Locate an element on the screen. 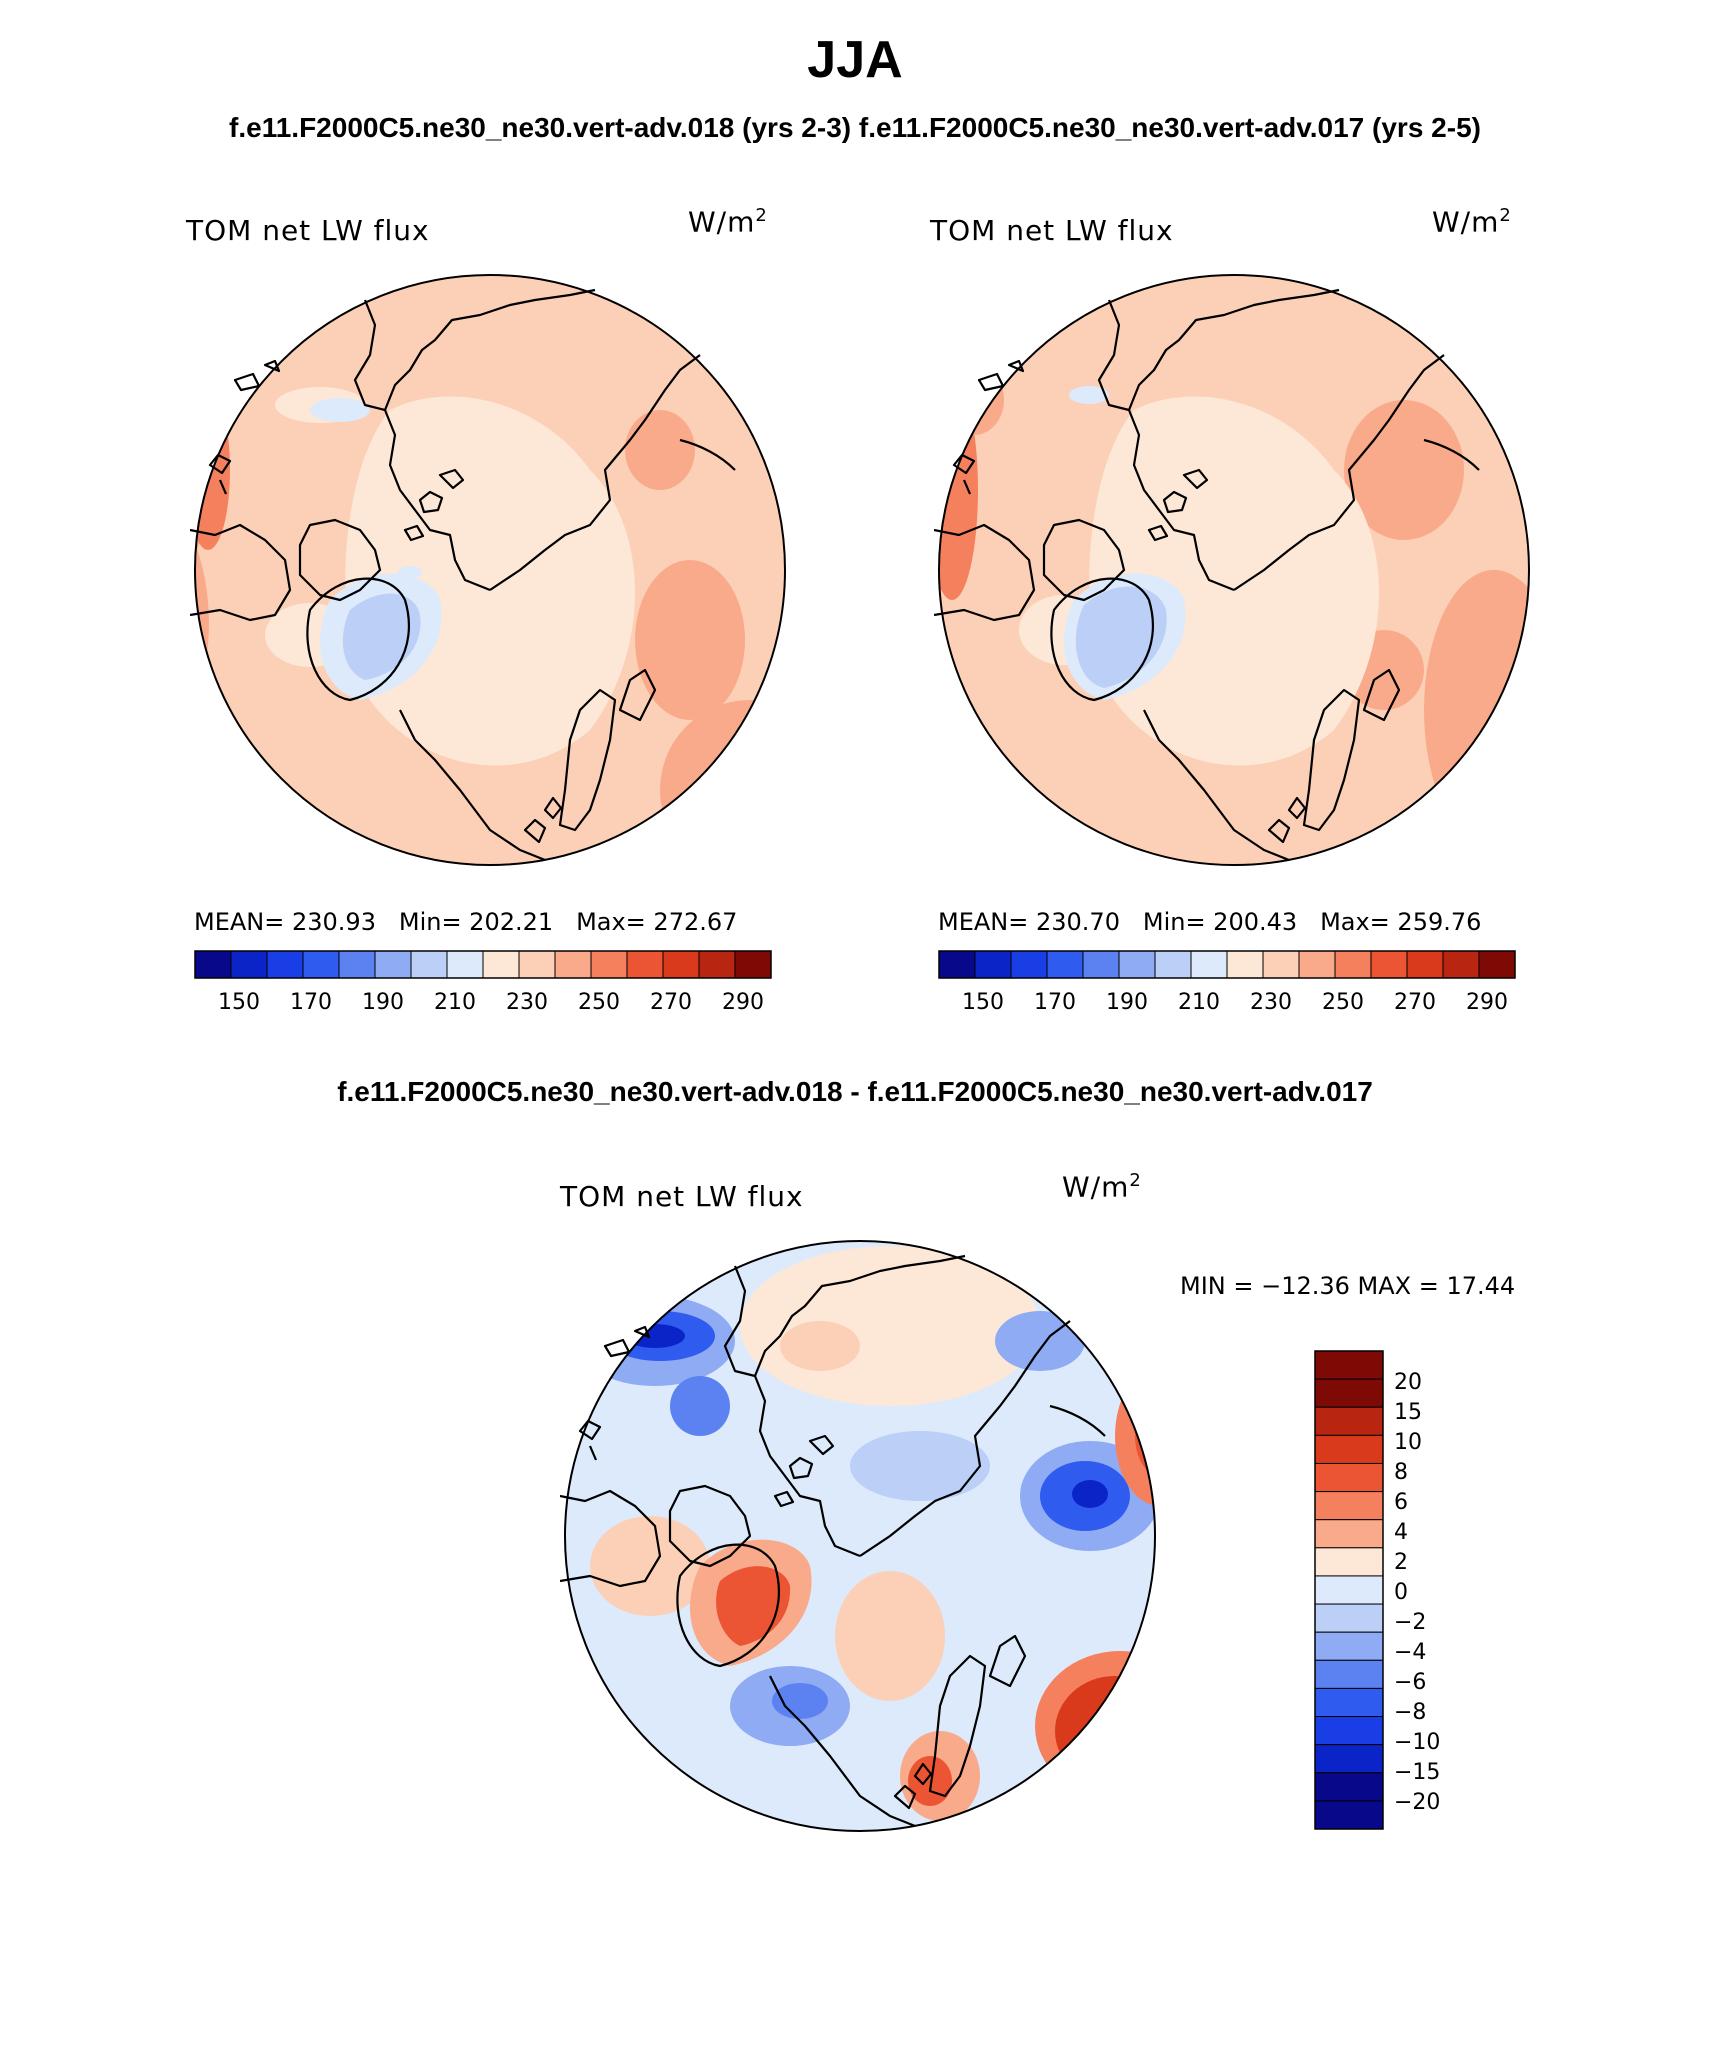  panel2-field-cool-pac is located at coordinates (1089, 395).